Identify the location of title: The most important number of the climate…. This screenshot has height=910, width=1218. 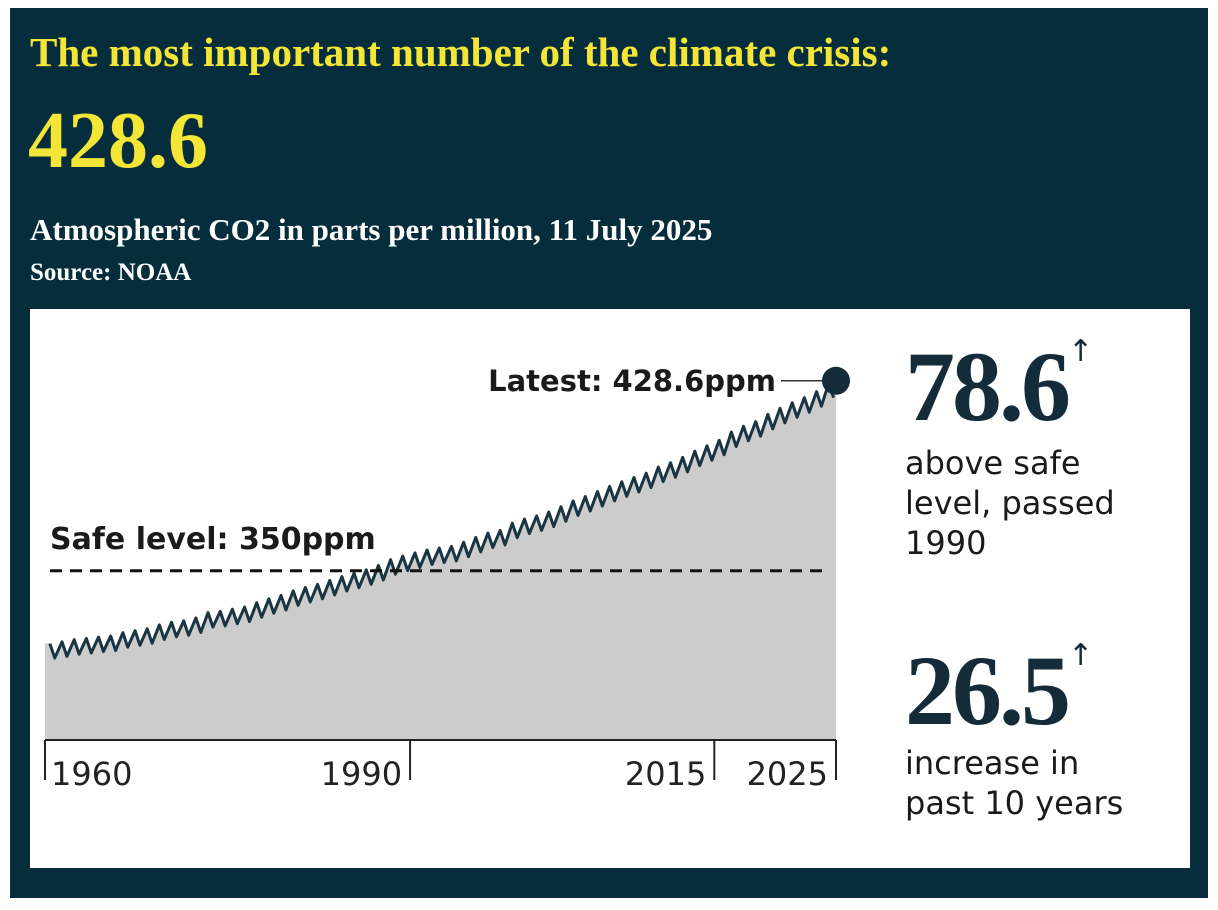
(461, 52).